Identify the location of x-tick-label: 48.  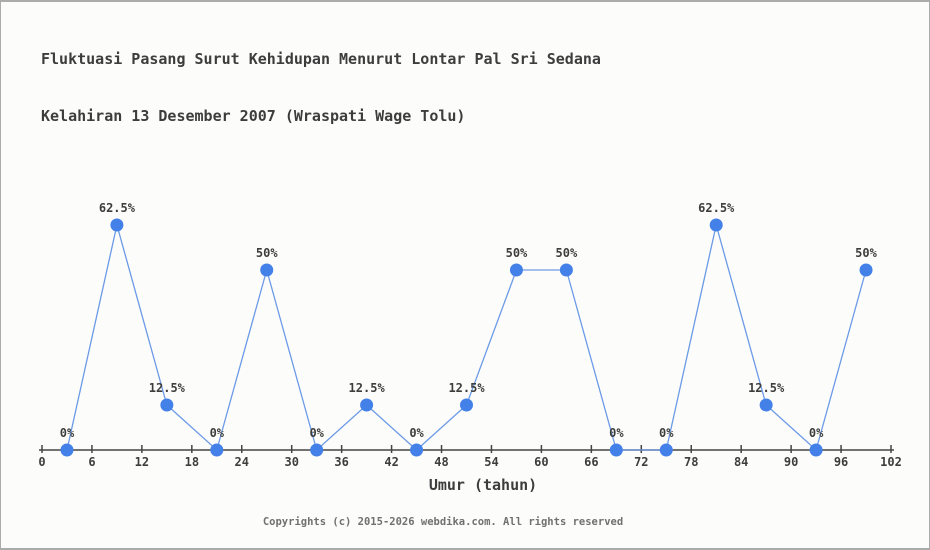
(441, 462).